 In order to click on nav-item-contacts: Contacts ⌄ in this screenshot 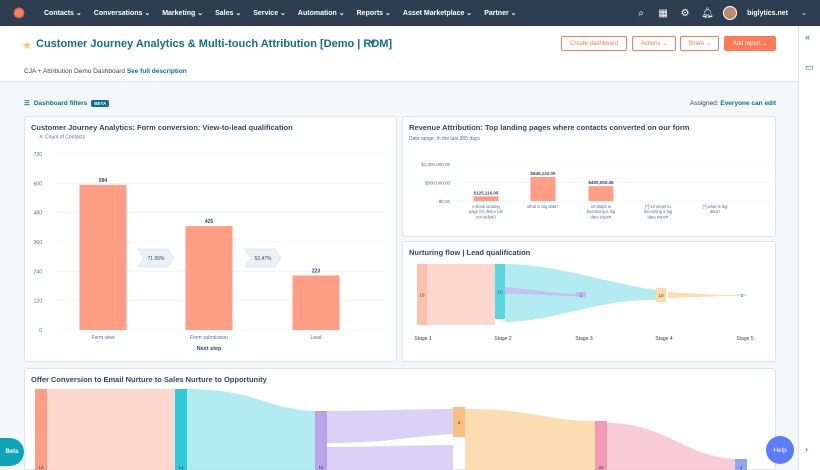, I will do `click(63, 13)`.